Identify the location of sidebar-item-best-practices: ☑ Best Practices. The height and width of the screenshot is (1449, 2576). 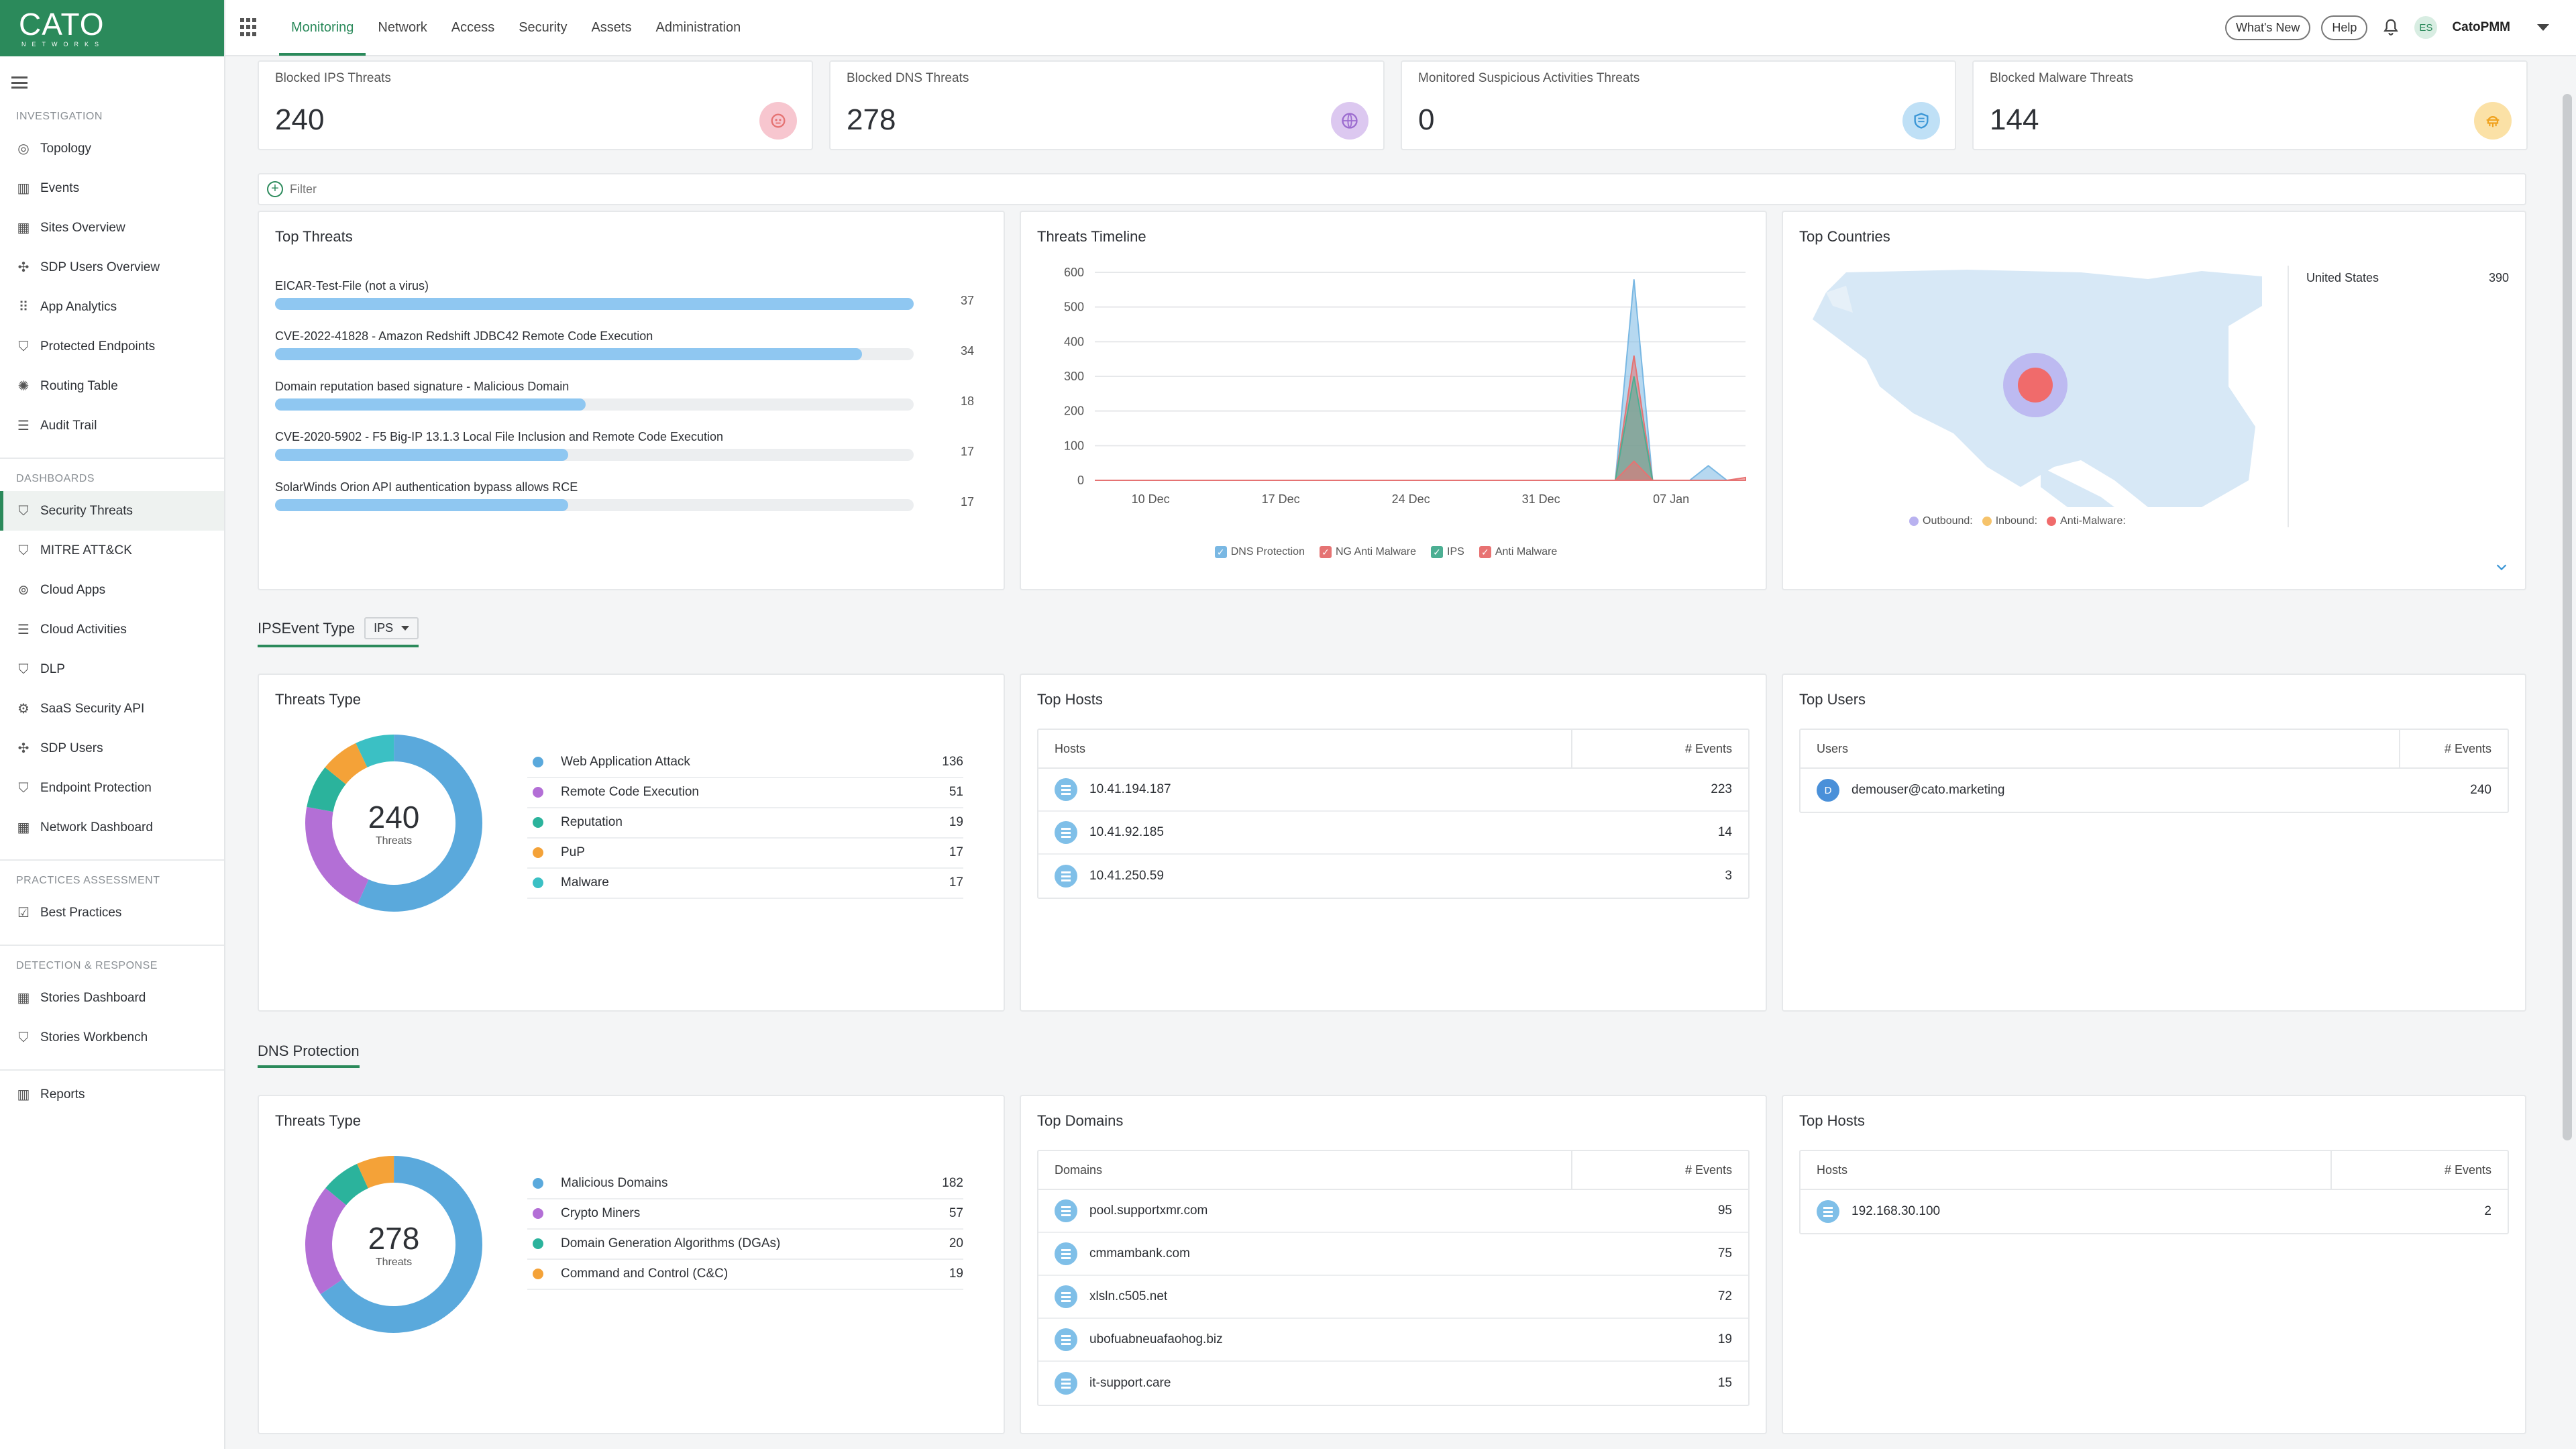
(112, 912).